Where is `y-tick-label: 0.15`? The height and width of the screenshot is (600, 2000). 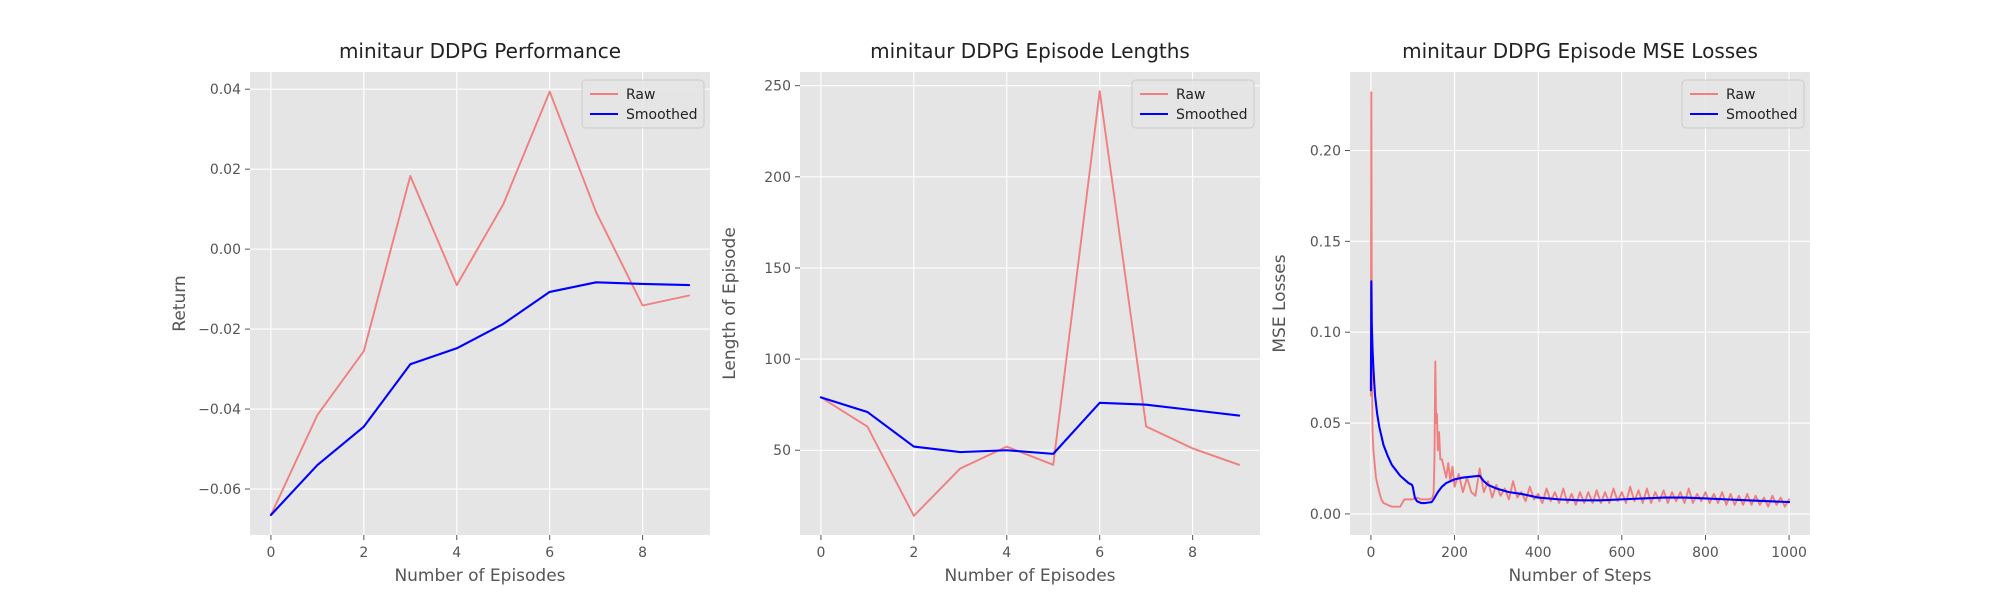 y-tick-label: 0.15 is located at coordinates (1325, 242).